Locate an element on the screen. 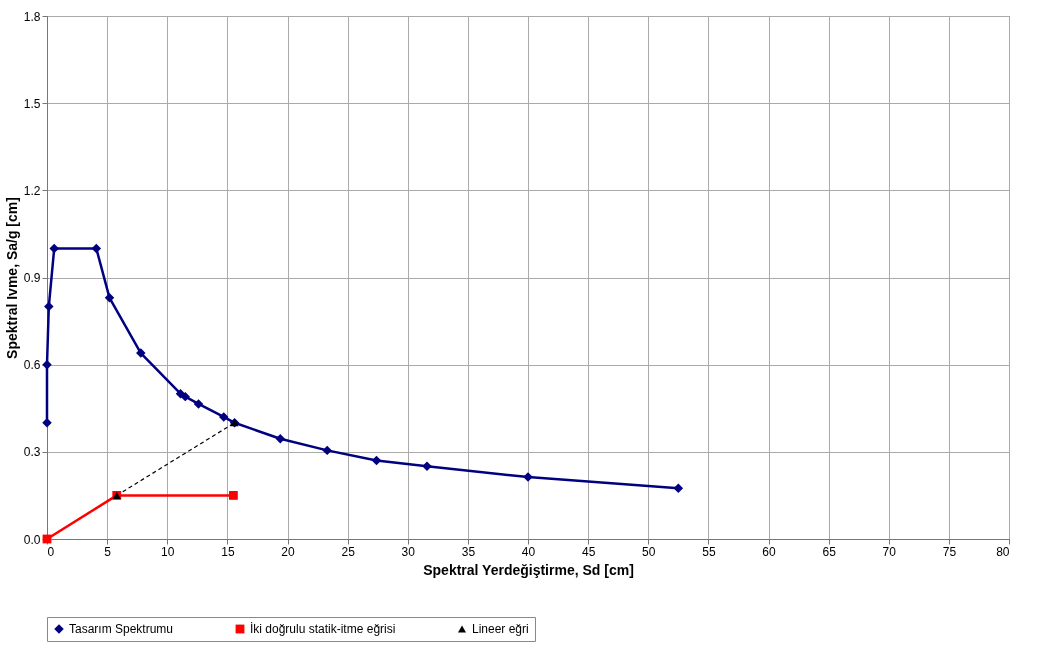 This screenshot has width=1042, height=650. y-axis-title: Spektral Ivme, Sa/g [cm] is located at coordinates (11, 278).